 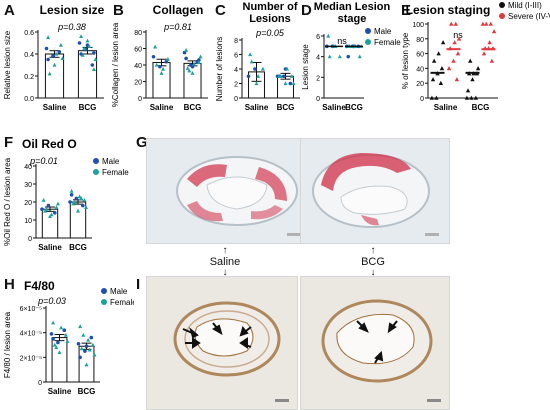 What do you see at coordinates (525, 5) in the screenshot?
I see `legend-label: Mild (I-III)` at bounding box center [525, 5].